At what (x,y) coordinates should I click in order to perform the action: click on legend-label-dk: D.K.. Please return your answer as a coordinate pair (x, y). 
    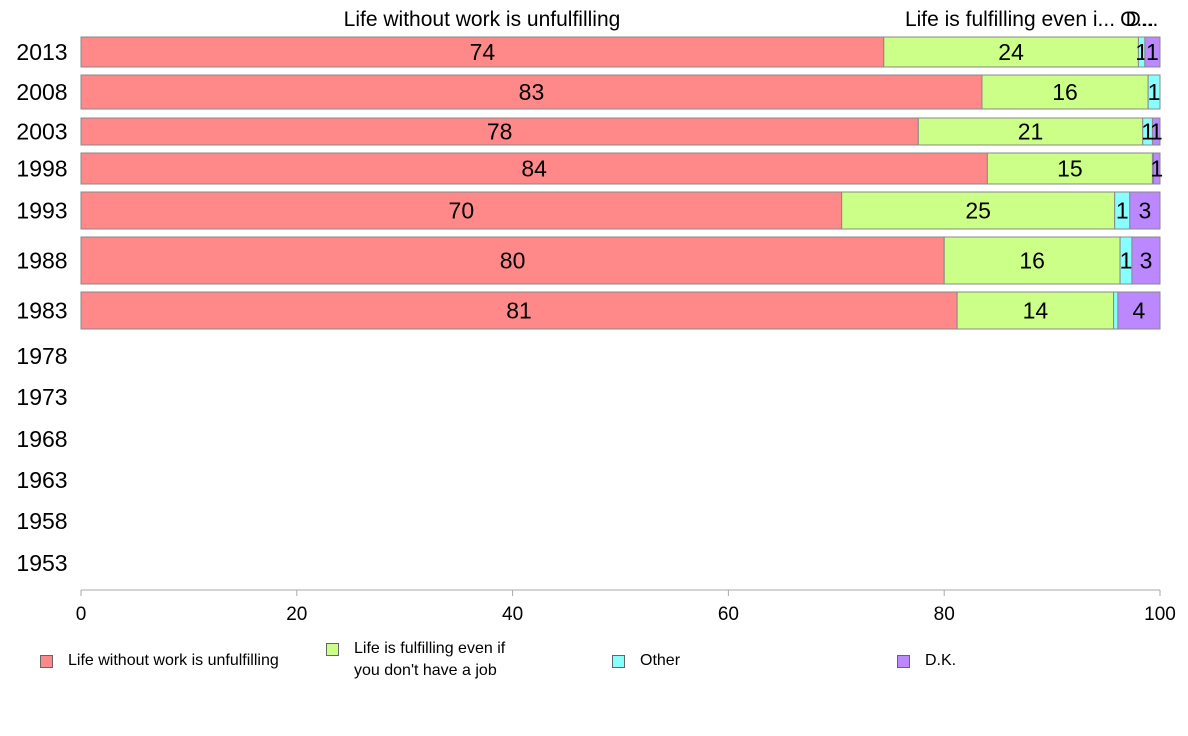
    Looking at the image, I should click on (941, 660).